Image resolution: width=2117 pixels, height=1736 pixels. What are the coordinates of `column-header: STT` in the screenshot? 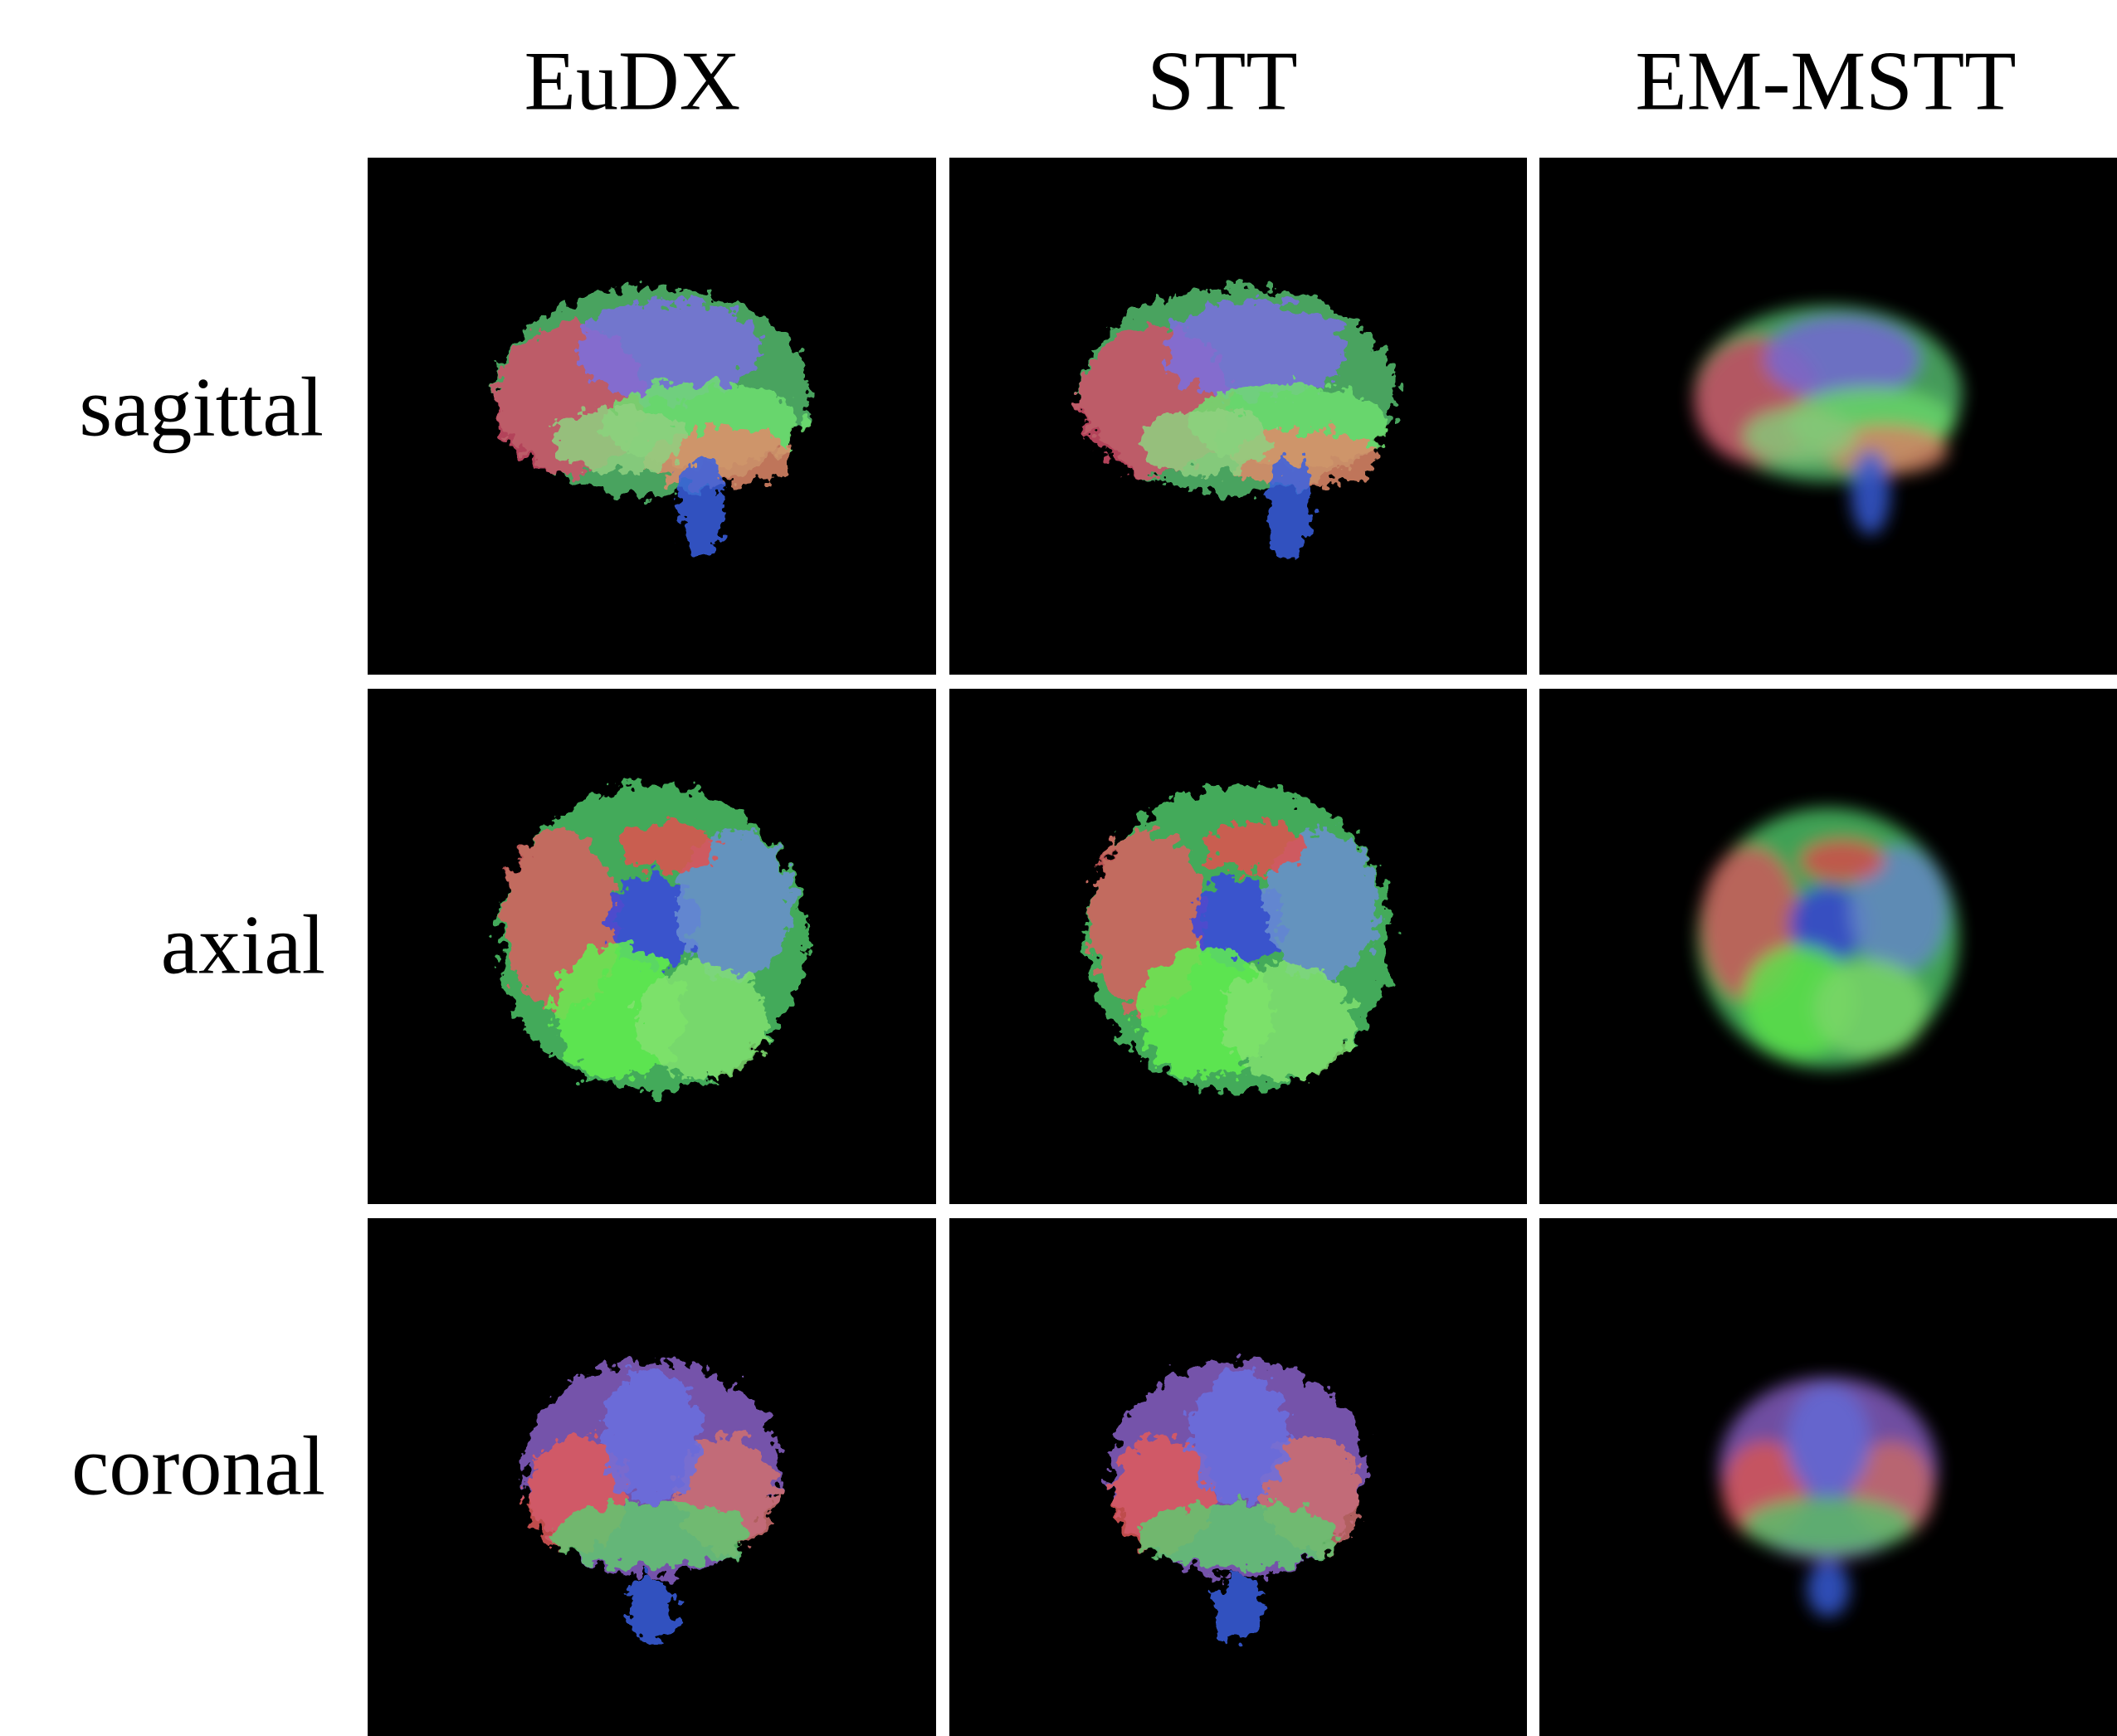 It's located at (1222, 81).